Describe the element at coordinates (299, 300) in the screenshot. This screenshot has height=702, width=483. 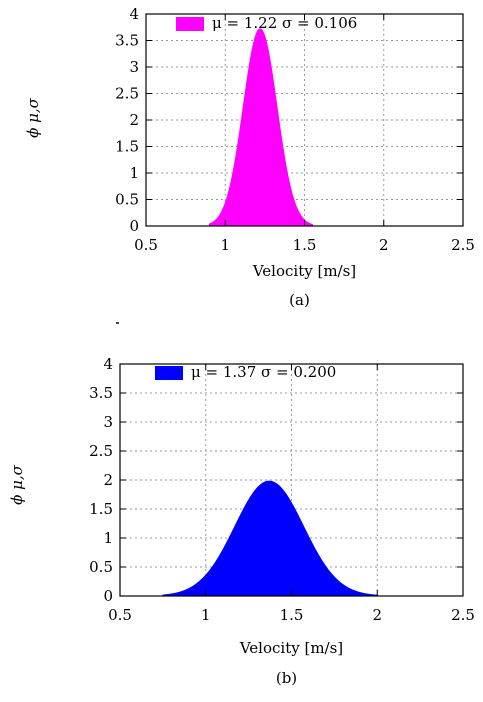
I see `subfigure-caption: (a)` at that location.